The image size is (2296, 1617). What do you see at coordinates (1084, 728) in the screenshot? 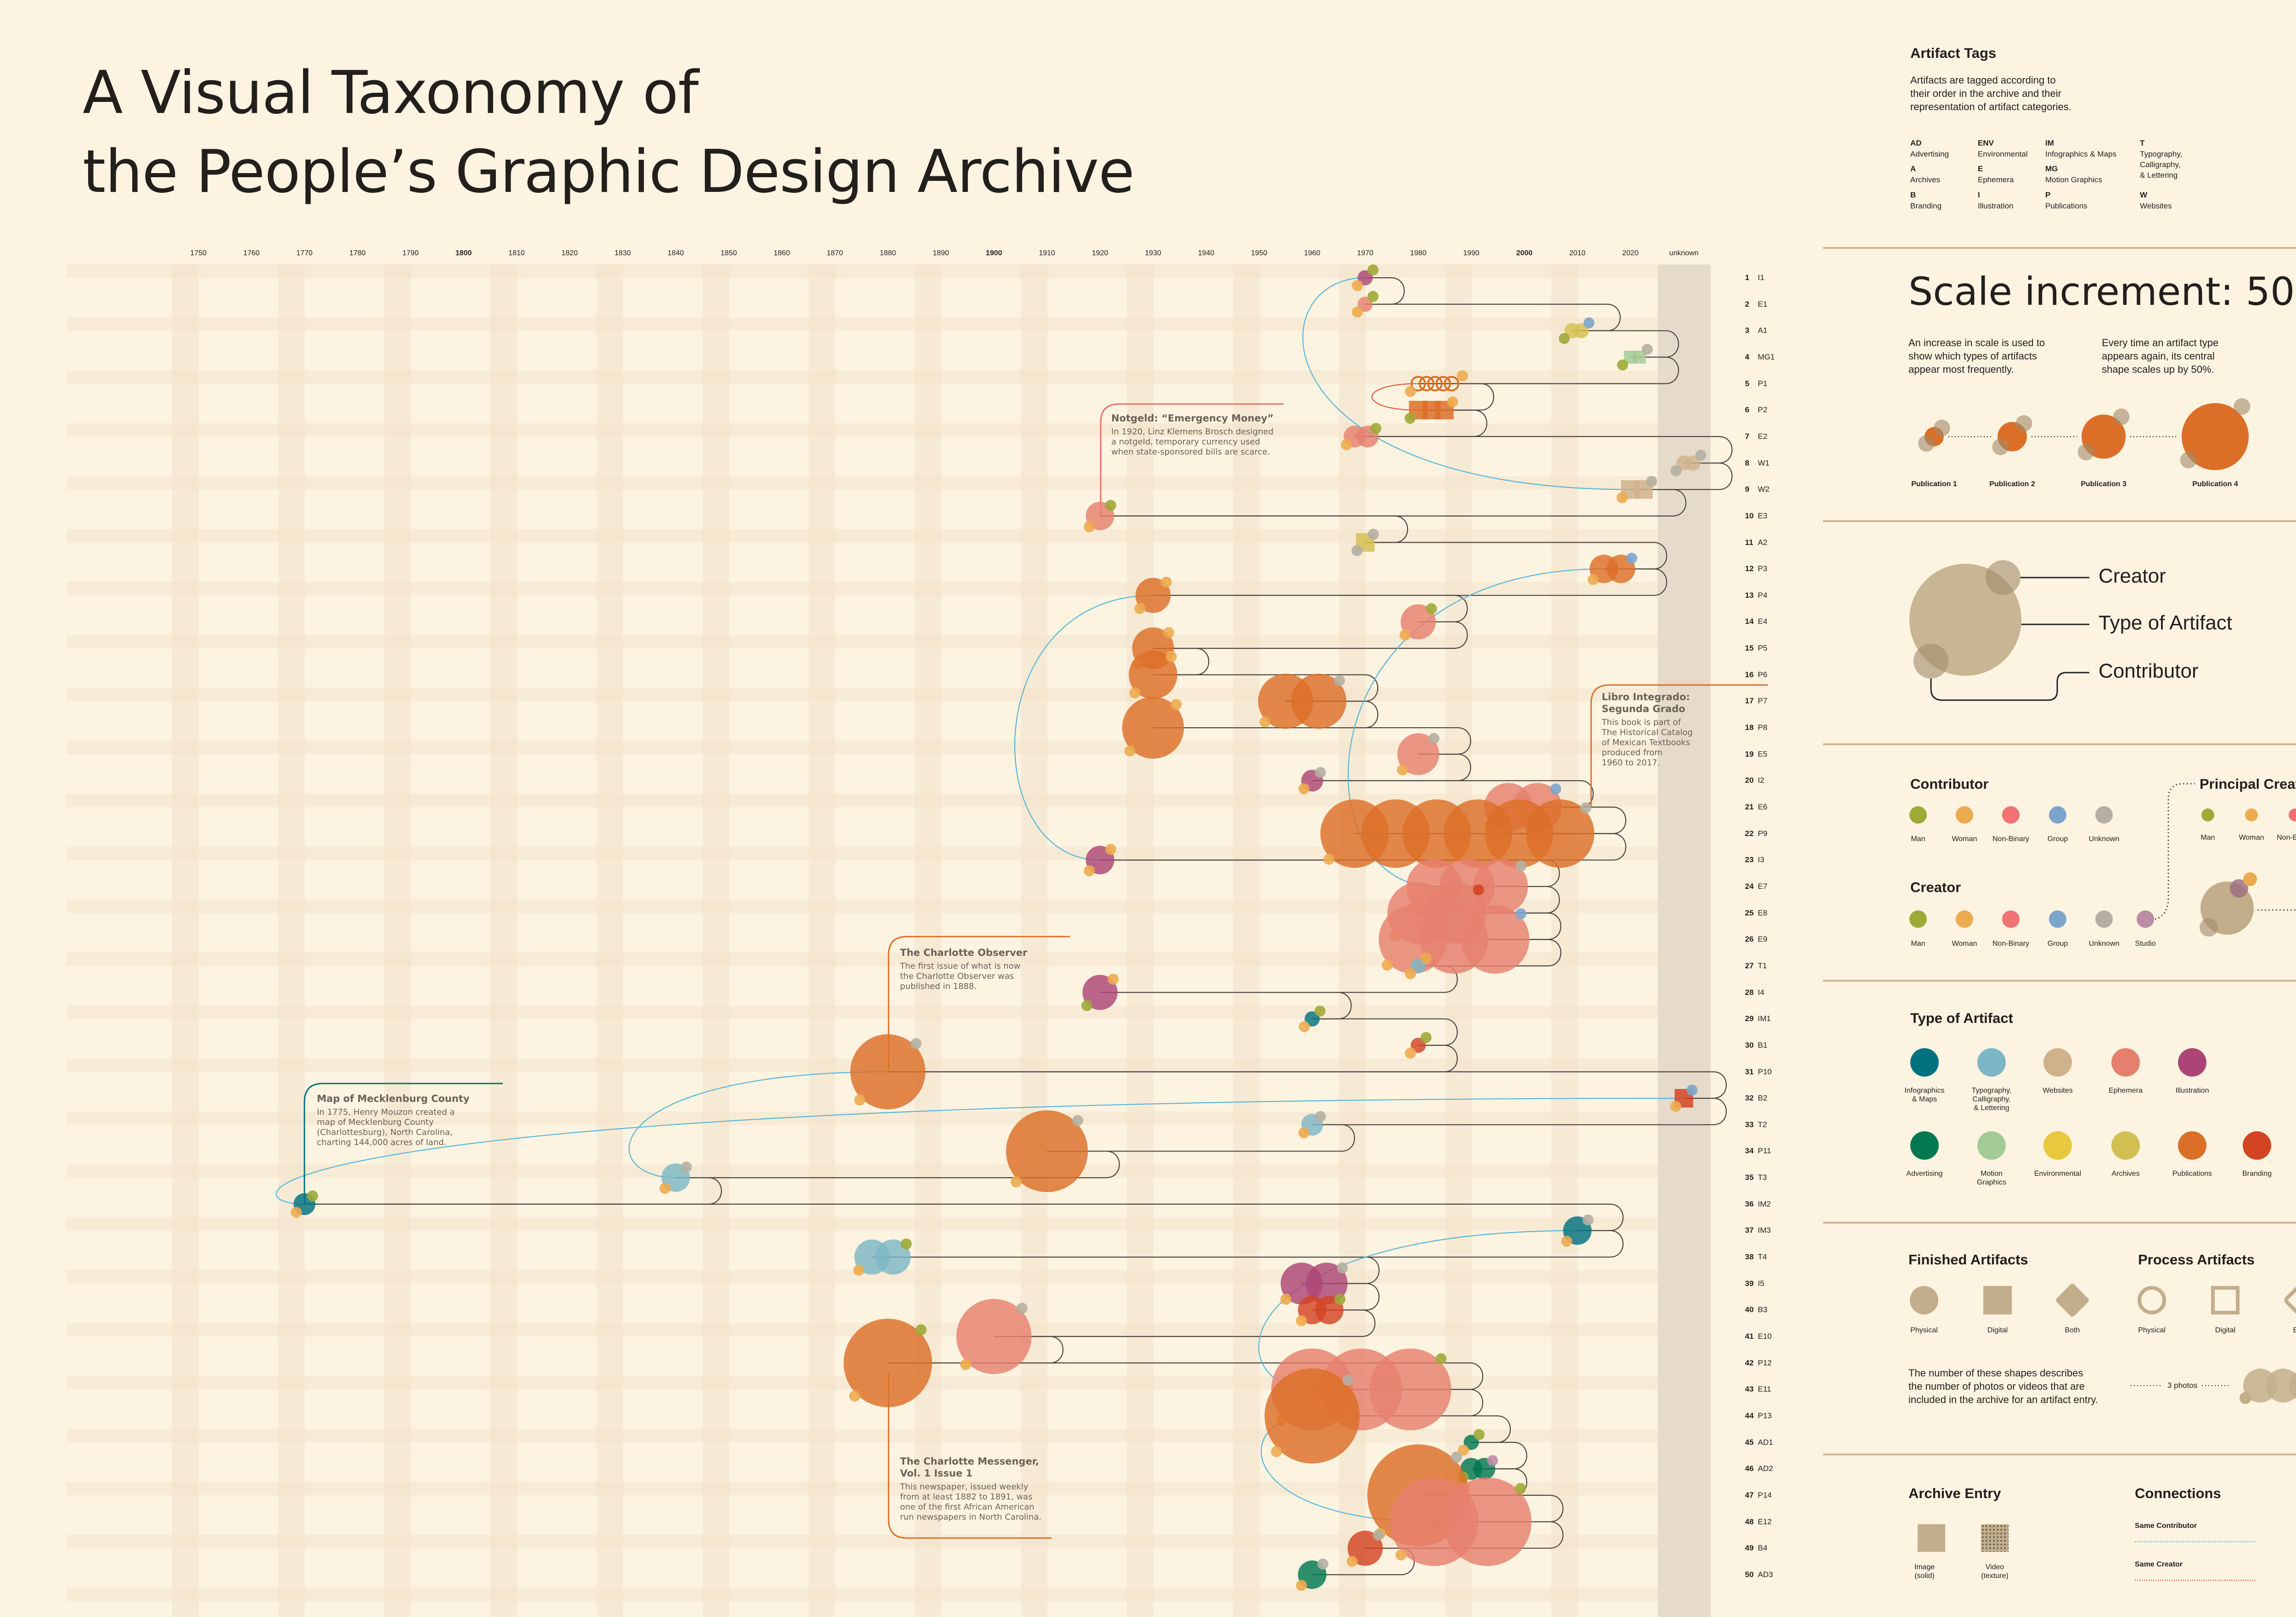
I see `same-contributor-connection` at bounding box center [1084, 728].